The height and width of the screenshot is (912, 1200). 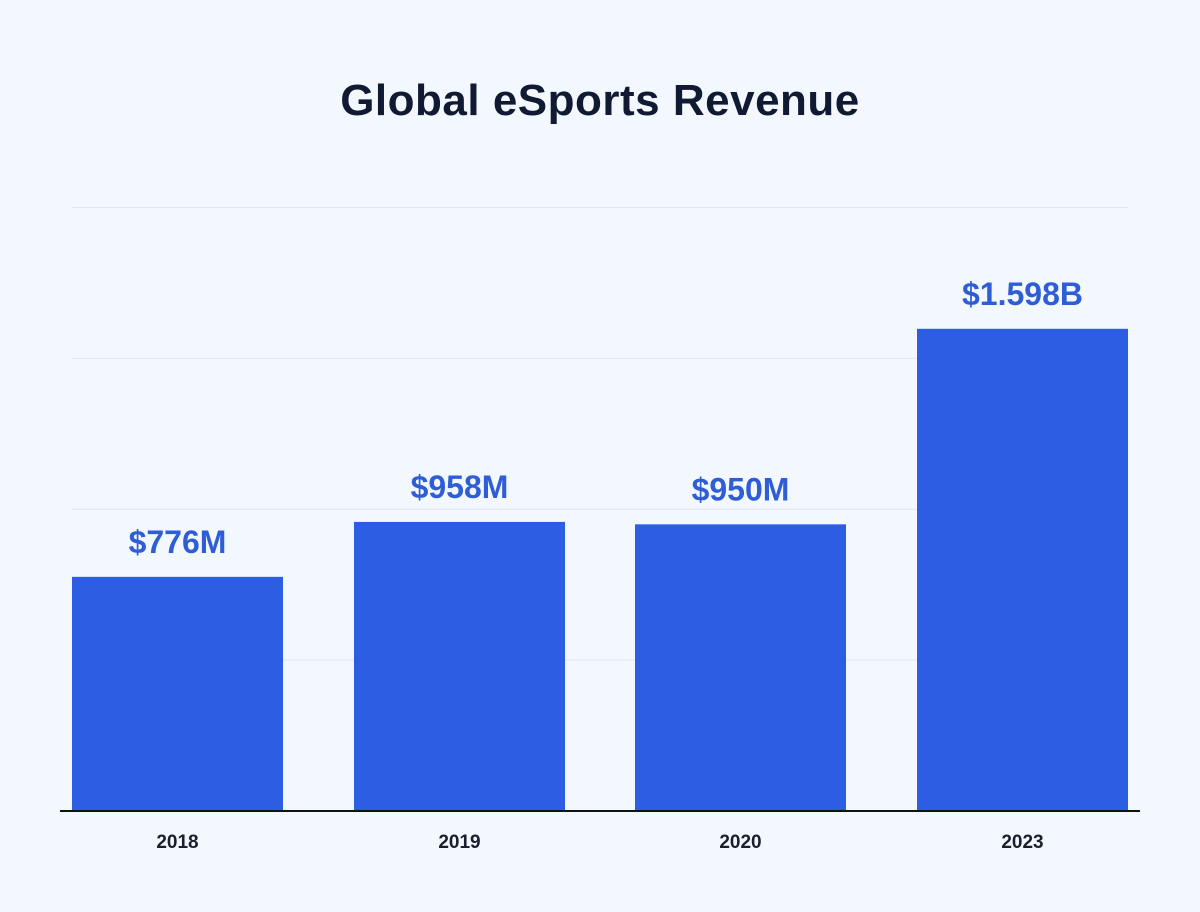 I want to click on data-label-2023: $1.598B, so click(x=1022, y=294).